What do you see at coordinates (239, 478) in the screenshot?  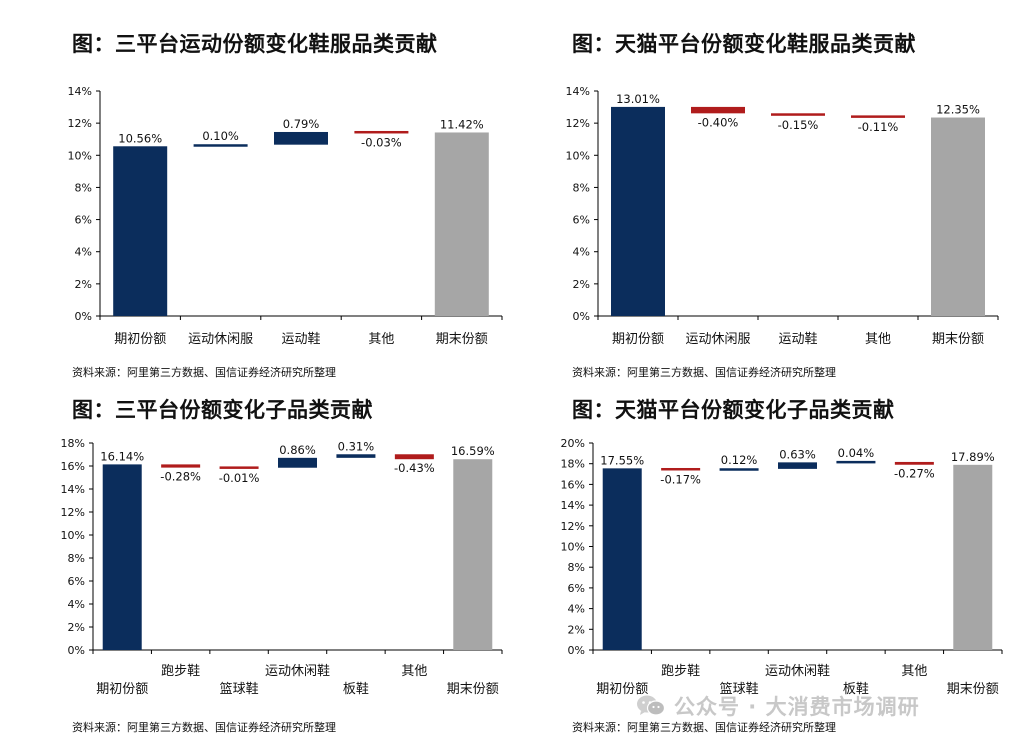 I see `data-label: -0.01%` at bounding box center [239, 478].